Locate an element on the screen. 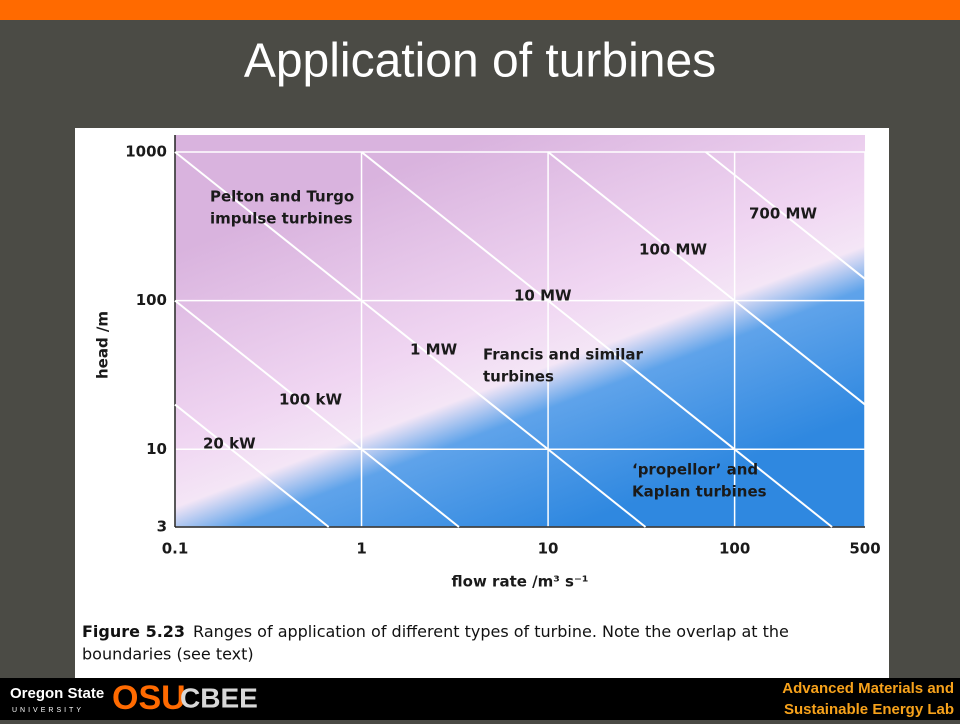 This screenshot has height=724, width=960. x-tick-label: 10 is located at coordinates (548, 549).